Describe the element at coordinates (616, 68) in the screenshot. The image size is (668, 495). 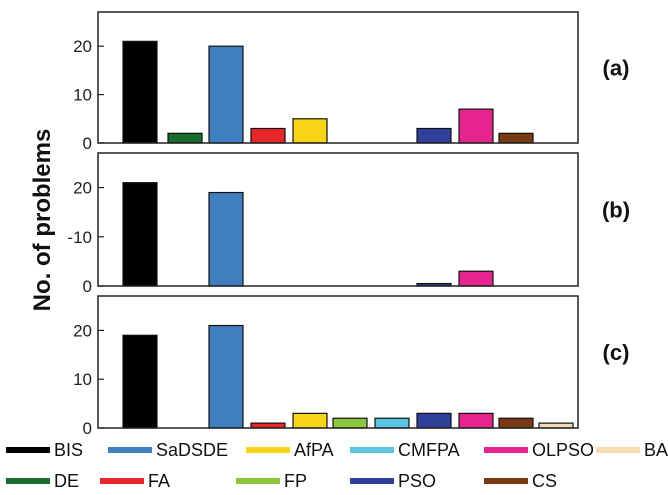
I see `panel-label: (a)` at that location.